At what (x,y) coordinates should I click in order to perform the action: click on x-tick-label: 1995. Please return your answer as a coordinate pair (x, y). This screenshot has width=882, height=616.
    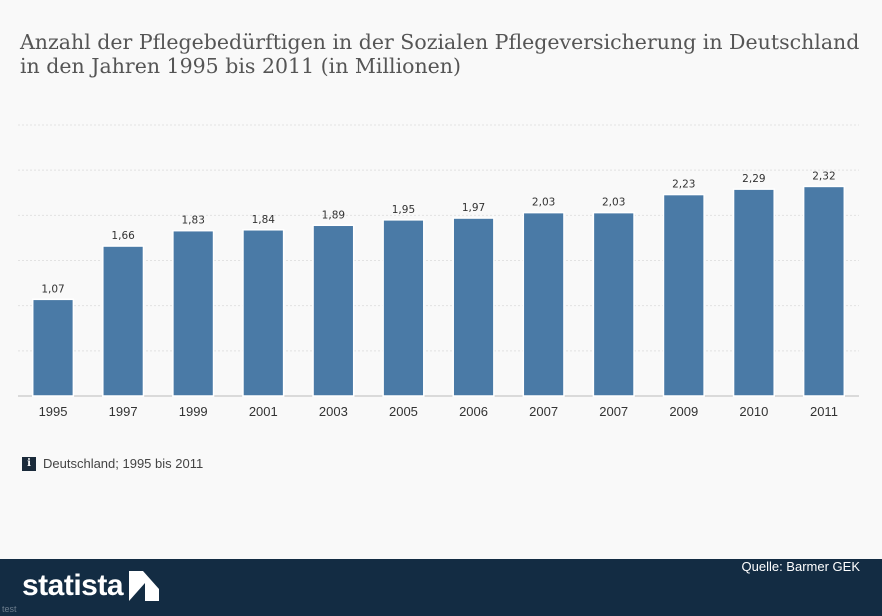
    Looking at the image, I should click on (53, 411).